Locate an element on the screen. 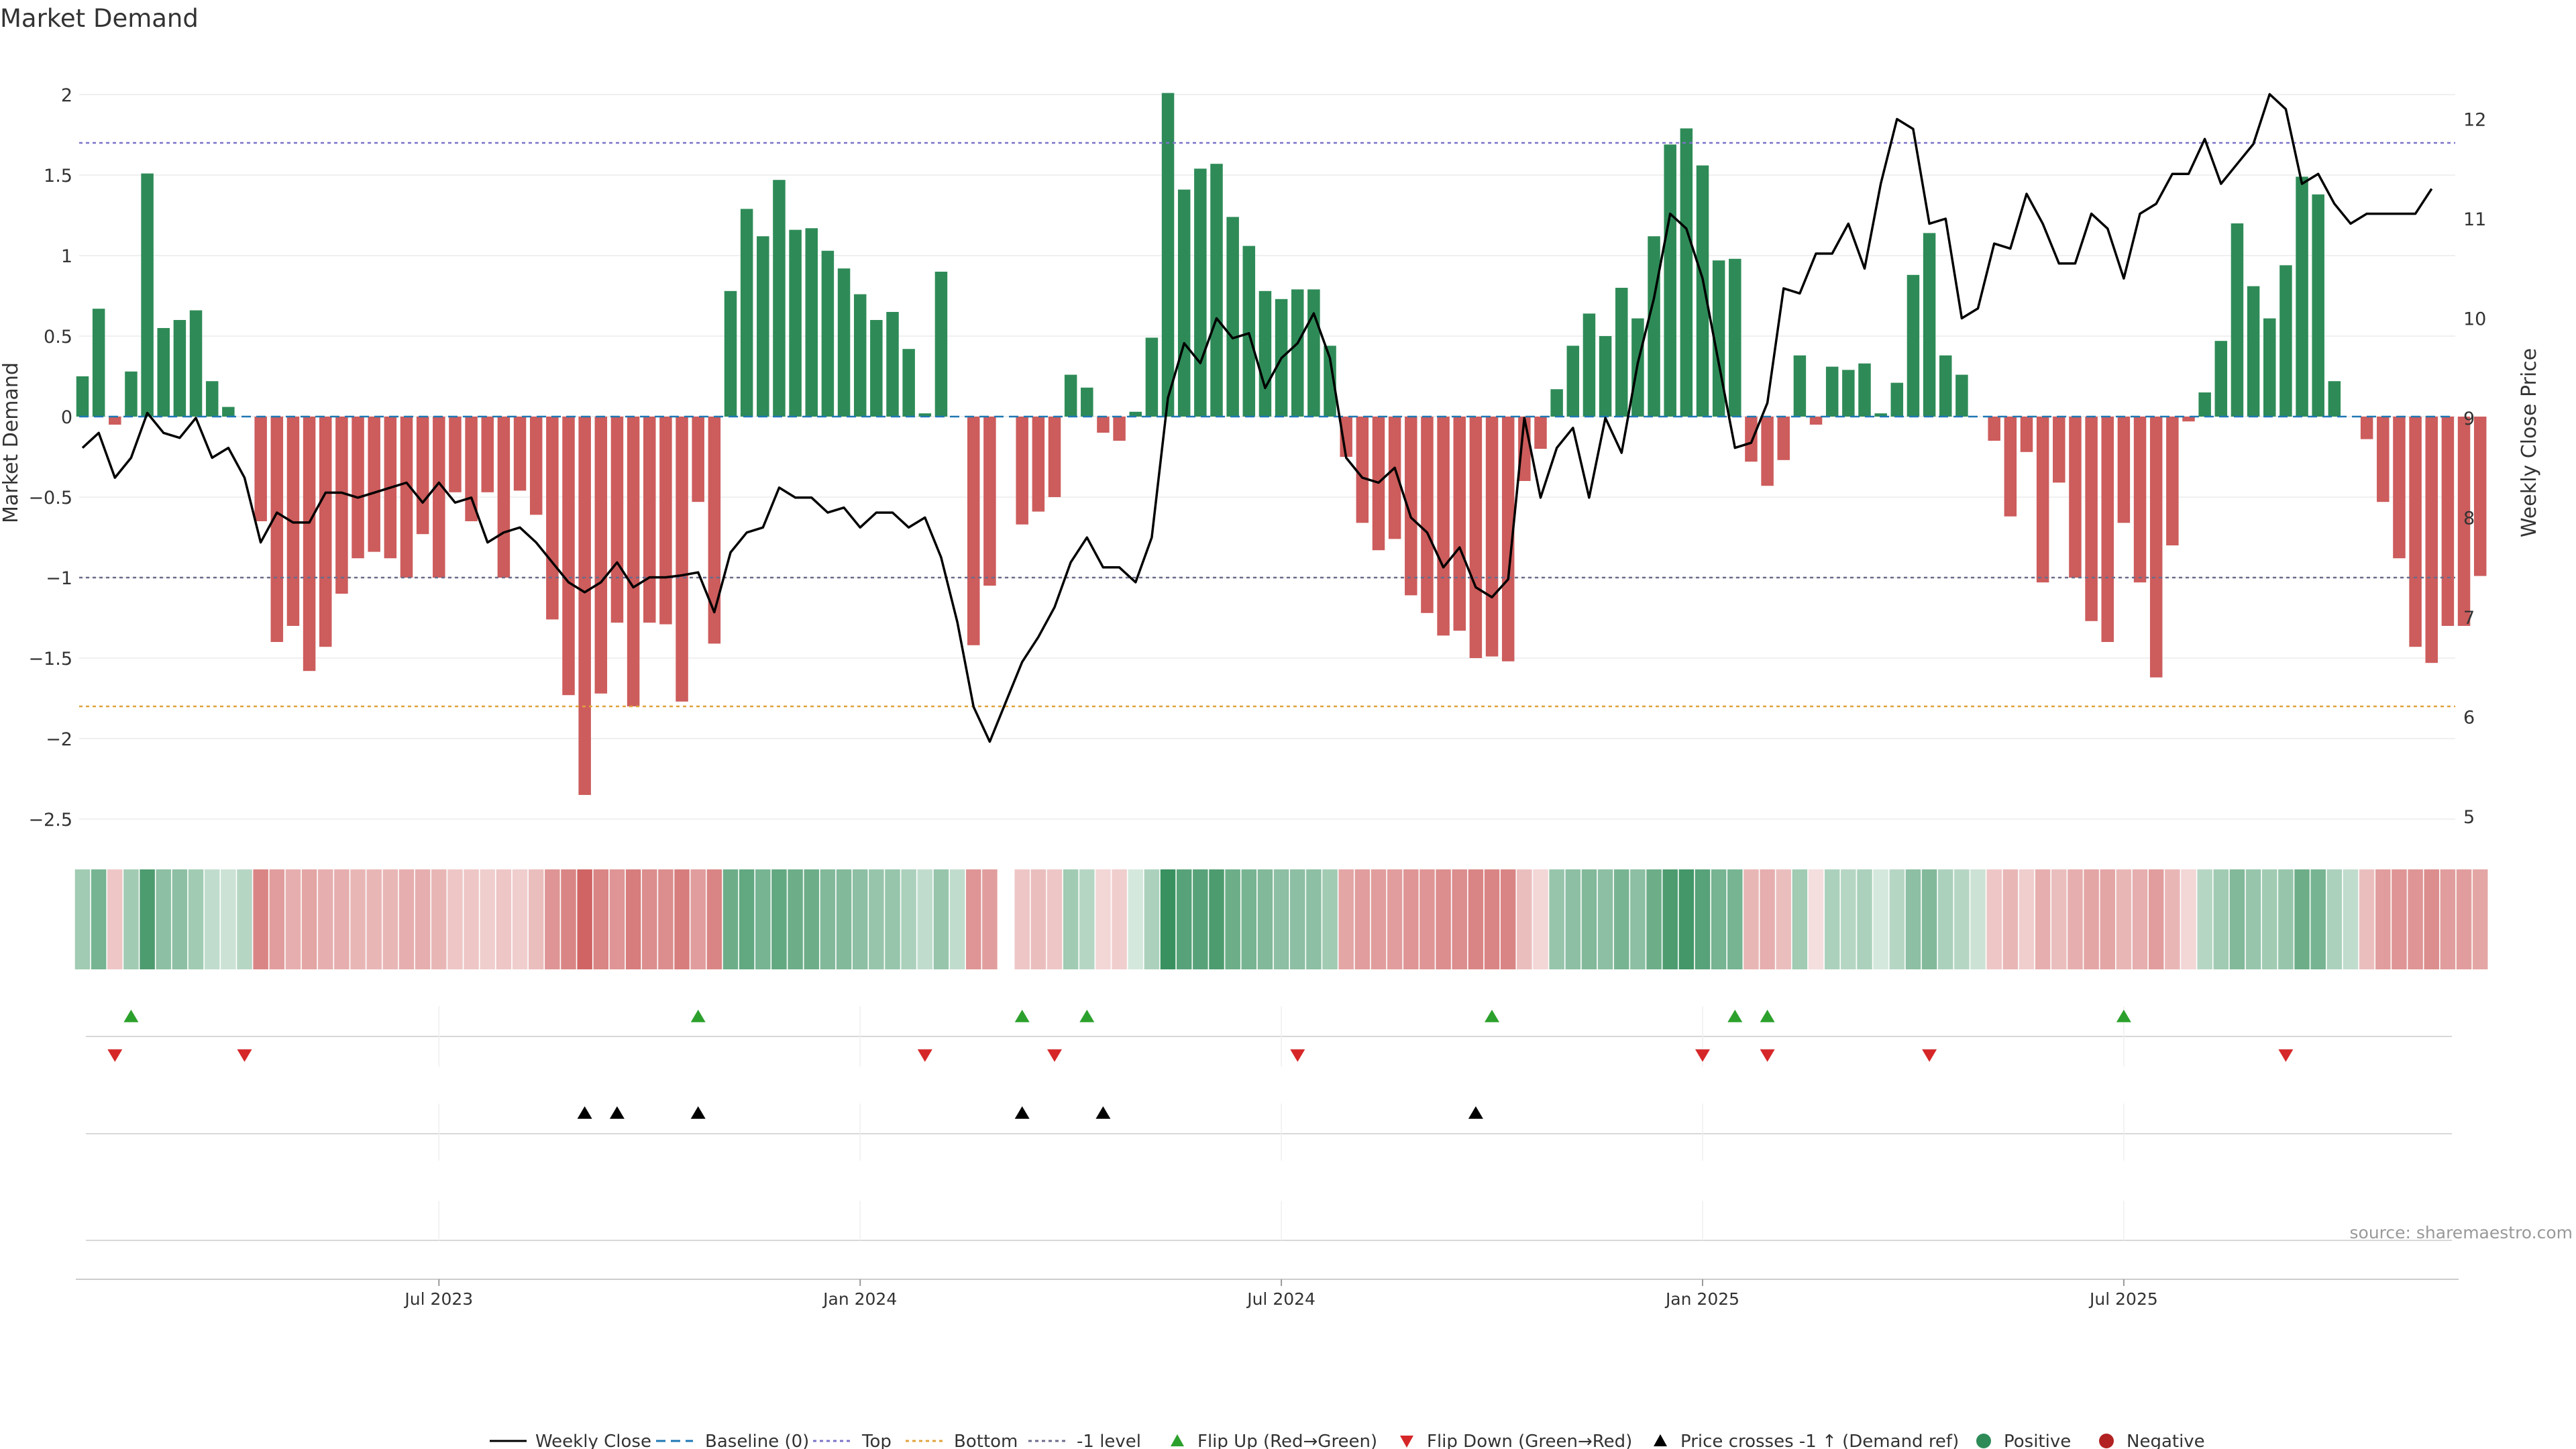 This screenshot has height=1449, width=2576. legend-label: Positive is located at coordinates (2037, 1440).